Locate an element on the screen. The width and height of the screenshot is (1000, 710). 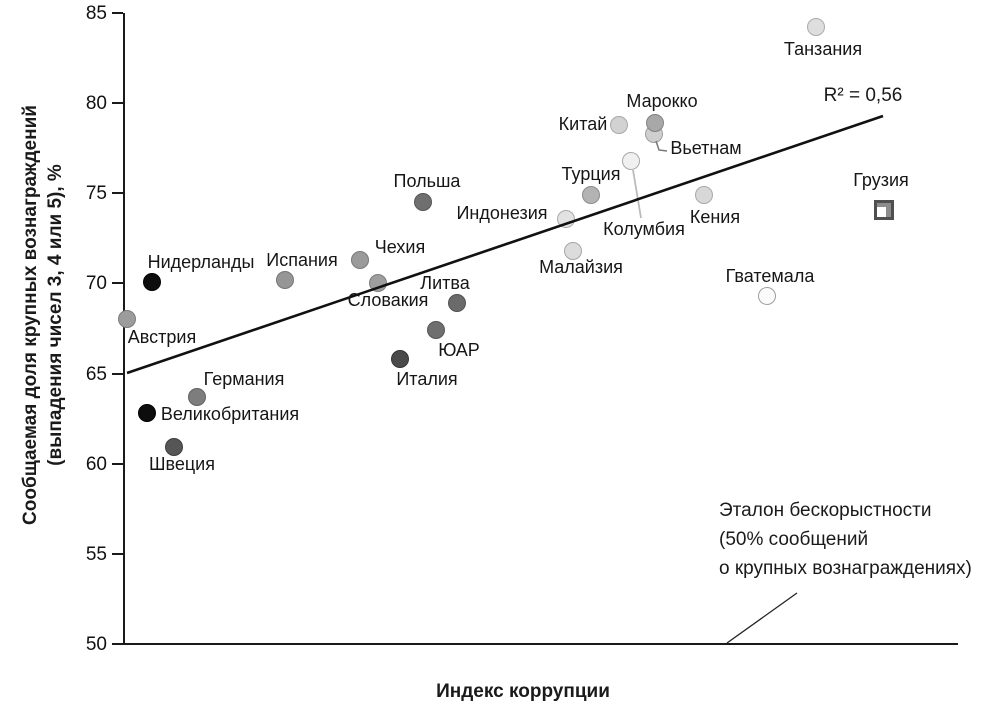
y-tick-label-55: 55 is located at coordinates (96, 554).